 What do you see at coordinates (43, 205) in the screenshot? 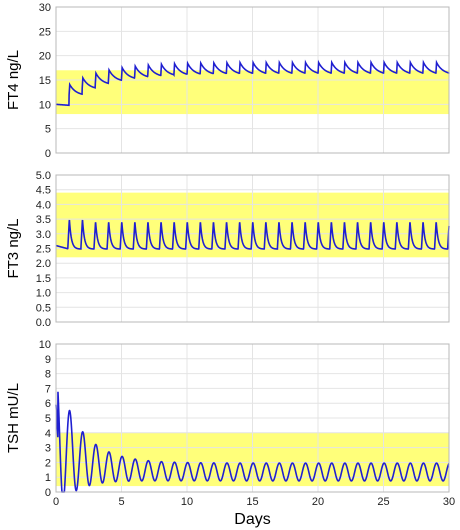
I see `y-tick-label: 4.0` at bounding box center [43, 205].